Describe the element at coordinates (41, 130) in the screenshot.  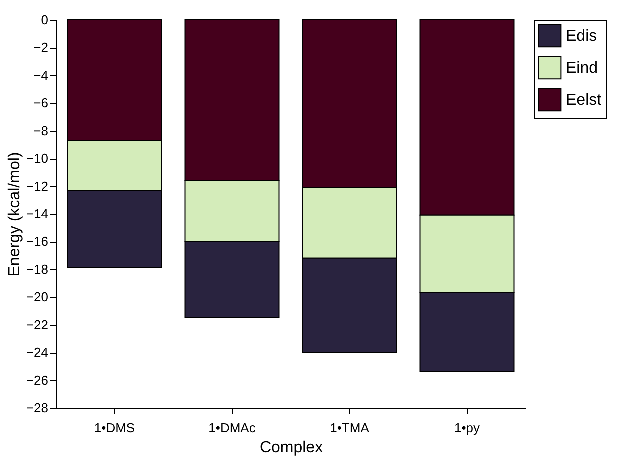
I see `y-tick-label: −8` at that location.